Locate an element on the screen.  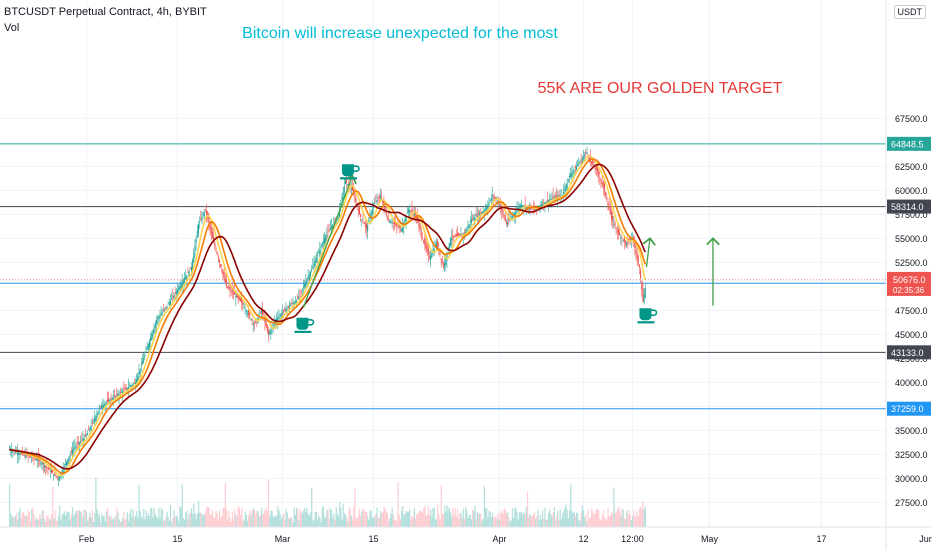
symbol-title: BTCUSDT Perpetual Contract, 4h, BYBIT is located at coordinates (105, 12).